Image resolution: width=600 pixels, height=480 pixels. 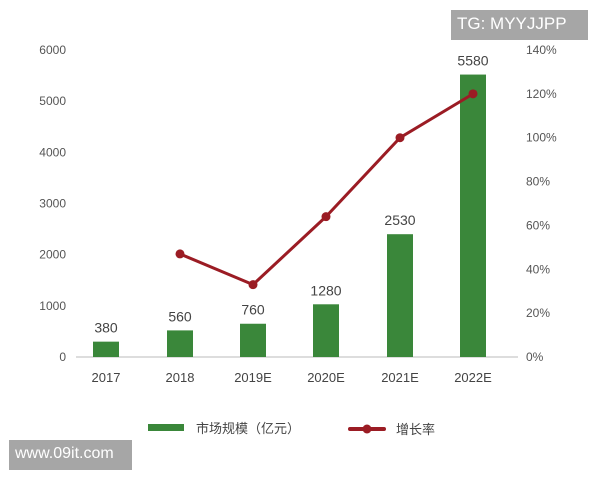 What do you see at coordinates (180, 316) in the screenshot?
I see `bar-value-label: 560` at bounding box center [180, 316].